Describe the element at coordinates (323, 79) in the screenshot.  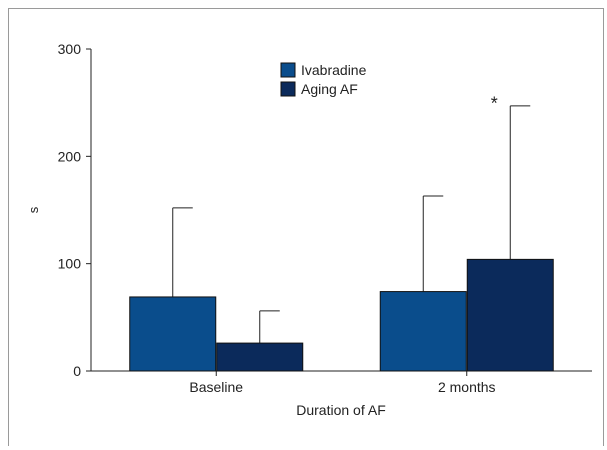
I see `legend: Ivabradine Aging AF` at that location.